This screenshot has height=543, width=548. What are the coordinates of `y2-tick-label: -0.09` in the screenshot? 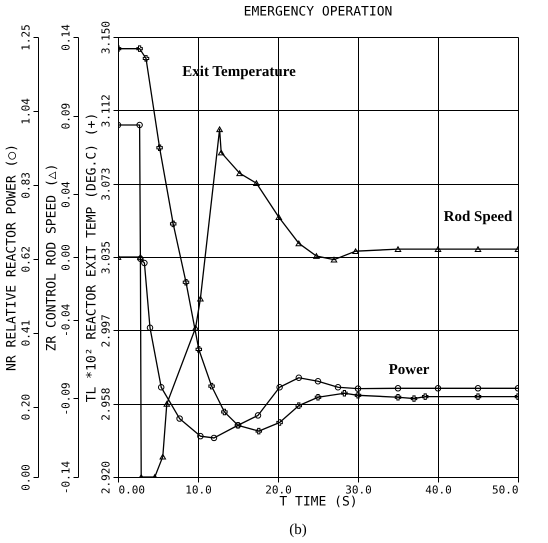 It's located at (66, 399).